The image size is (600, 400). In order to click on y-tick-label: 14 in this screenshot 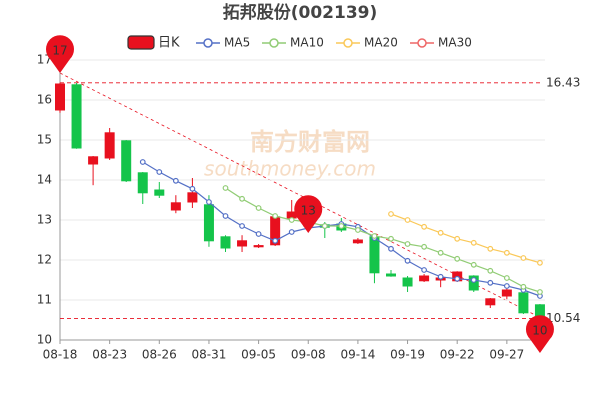, I will do `click(44, 180)`.